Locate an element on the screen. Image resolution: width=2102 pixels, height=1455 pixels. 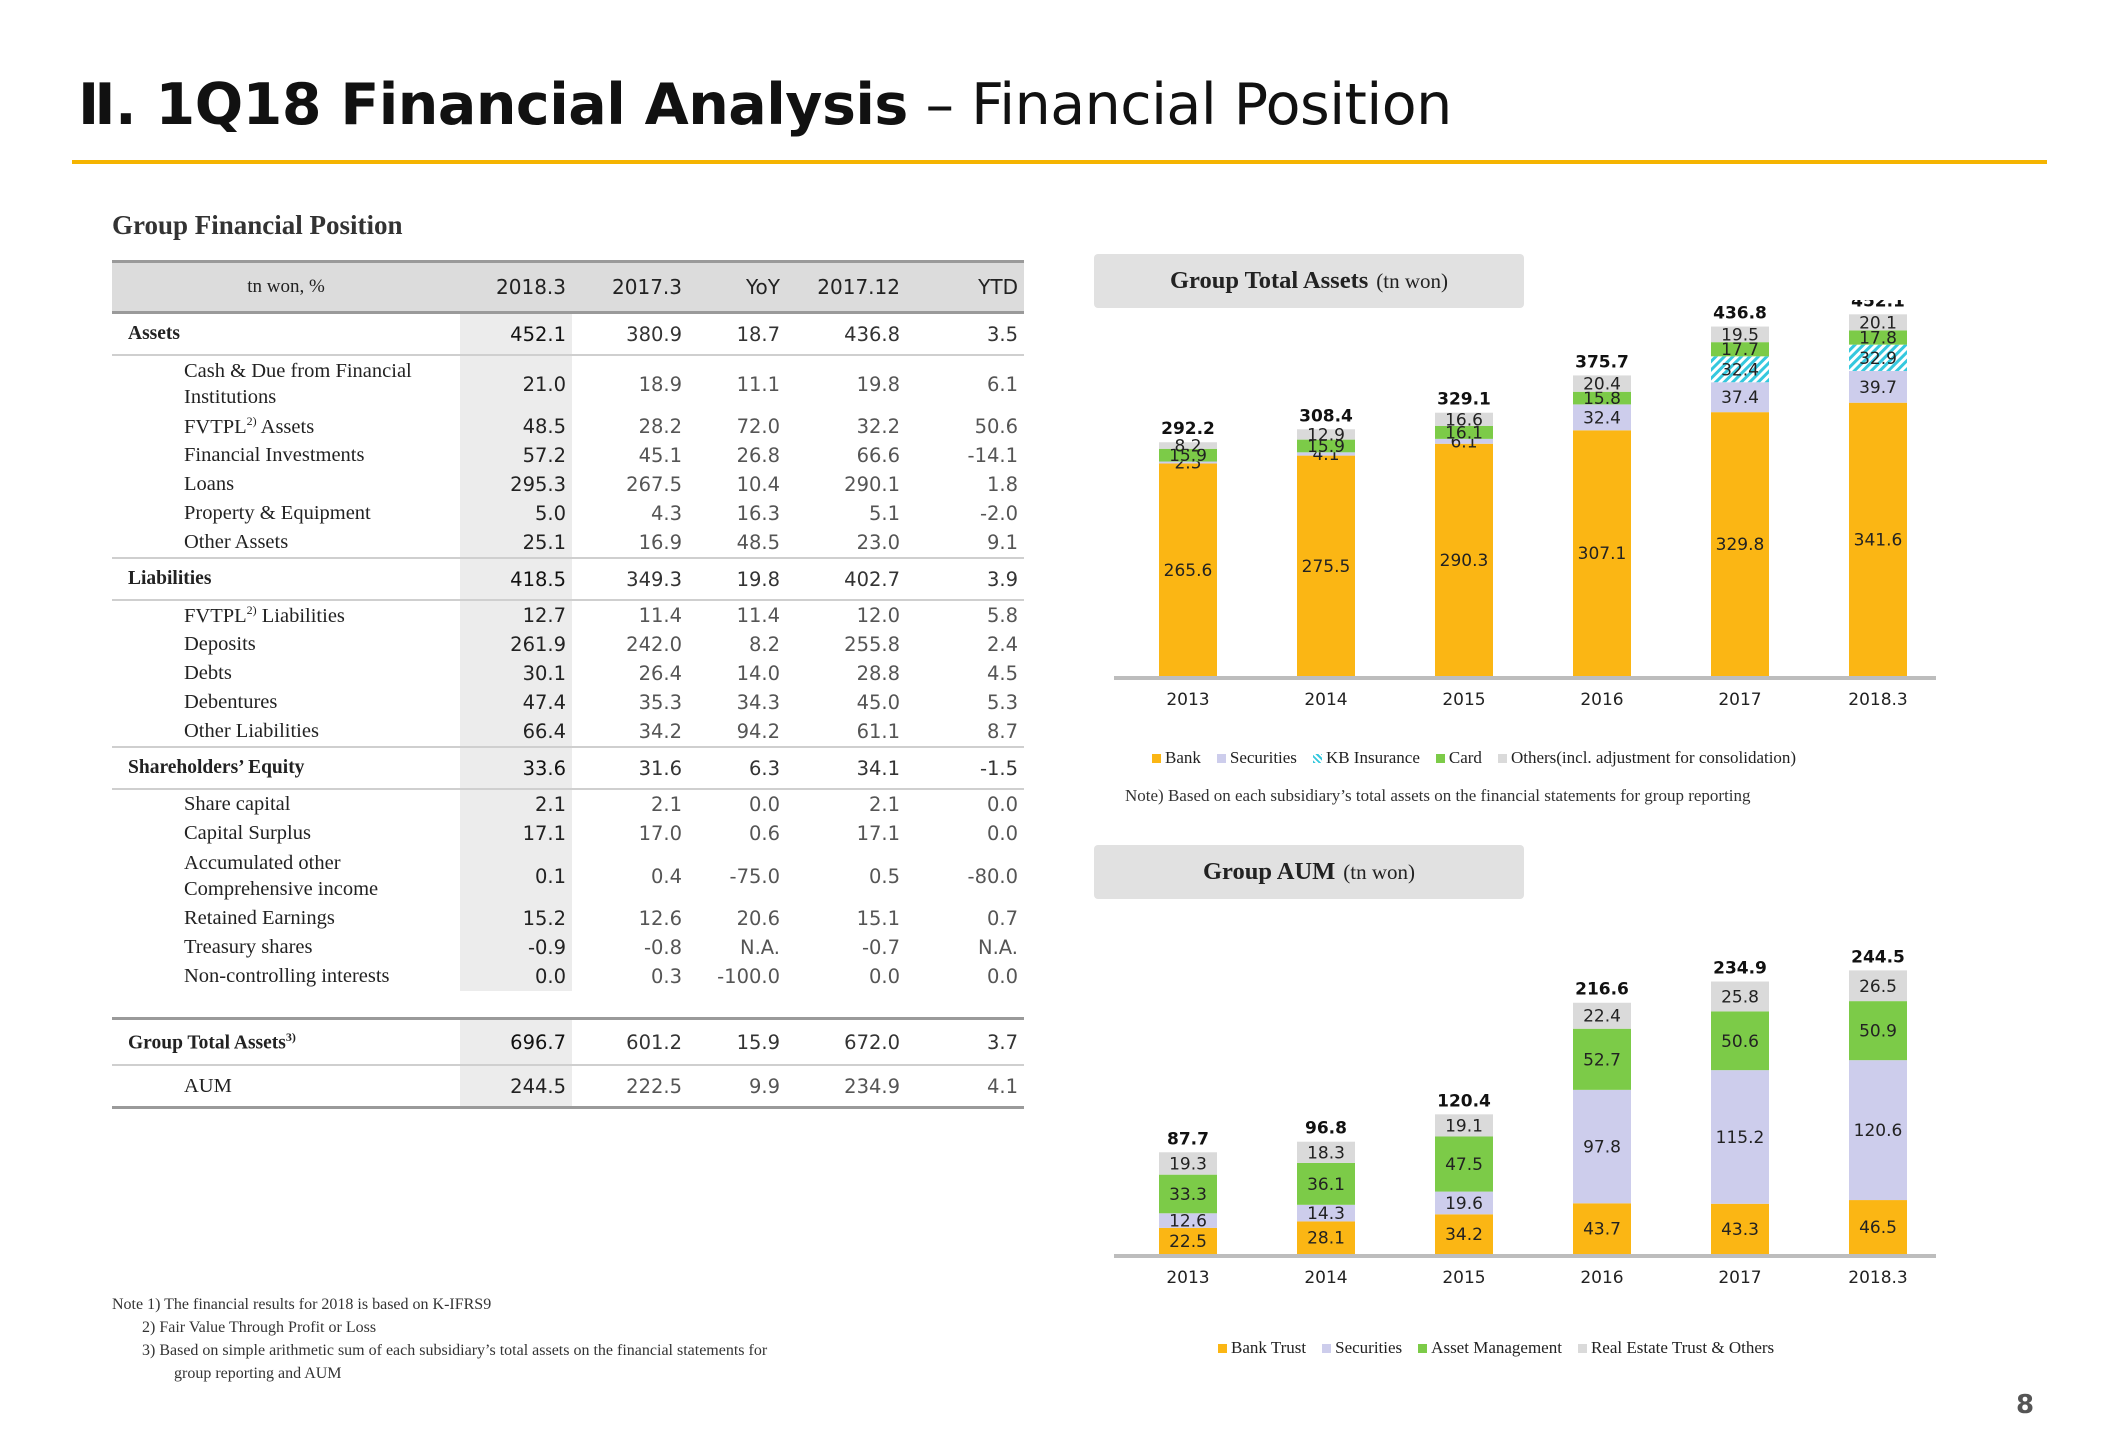
data-label: 32.9 is located at coordinates (1878, 359).